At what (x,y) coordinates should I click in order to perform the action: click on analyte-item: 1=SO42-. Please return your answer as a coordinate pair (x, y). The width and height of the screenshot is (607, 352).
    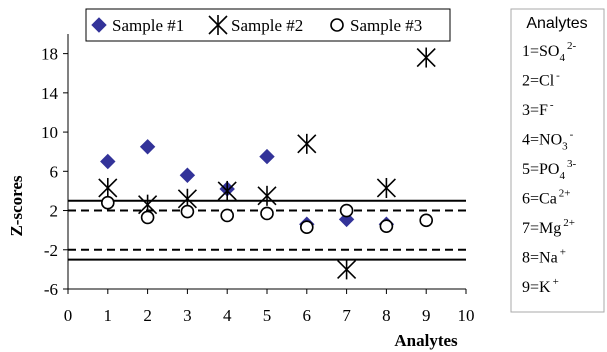
    Looking at the image, I should click on (549, 52).